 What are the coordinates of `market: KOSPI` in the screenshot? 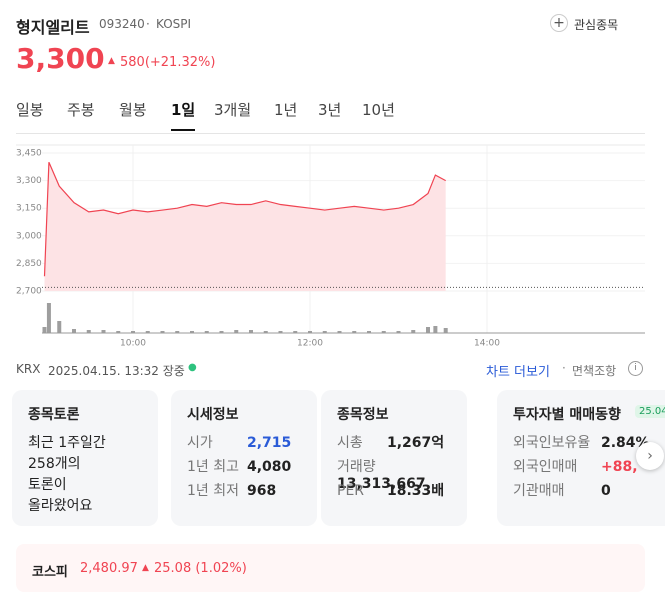 It's located at (174, 24).